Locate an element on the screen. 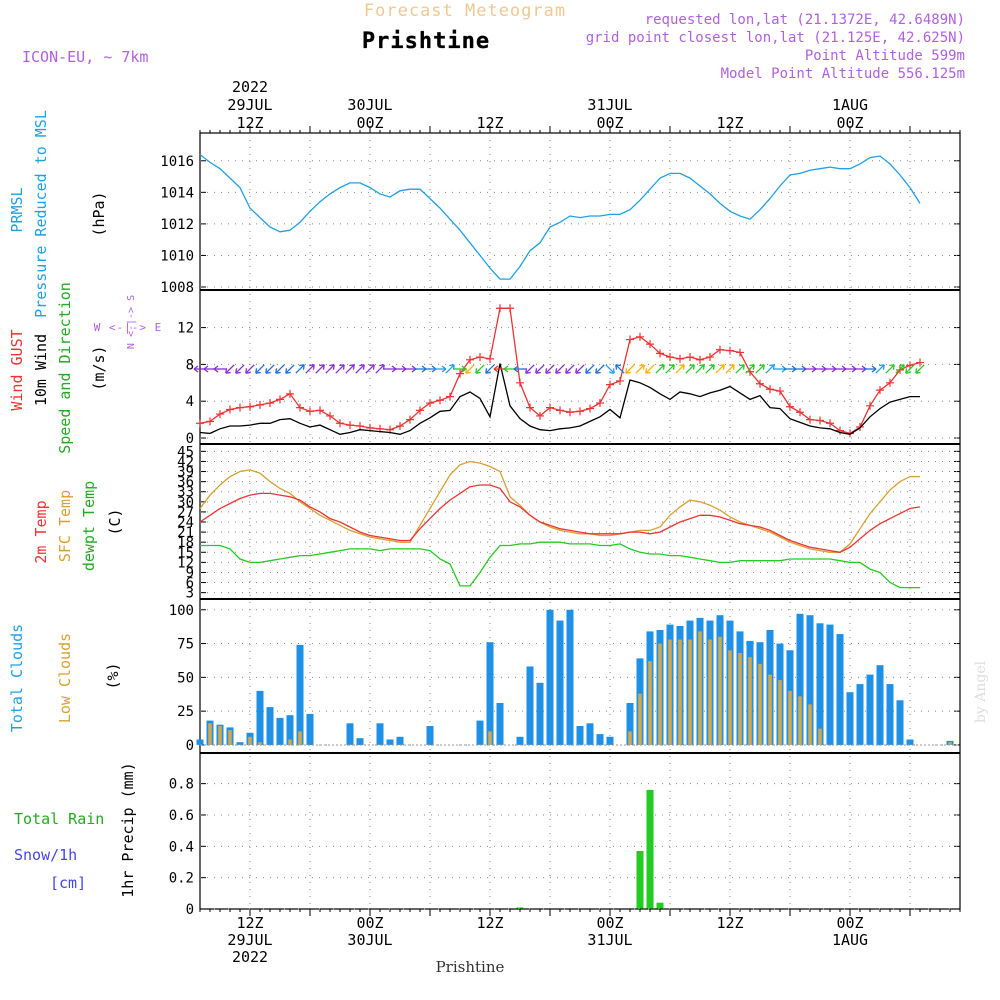 This screenshot has height=1000, width=1000. y-tick-label: 18 is located at coordinates (185, 543).